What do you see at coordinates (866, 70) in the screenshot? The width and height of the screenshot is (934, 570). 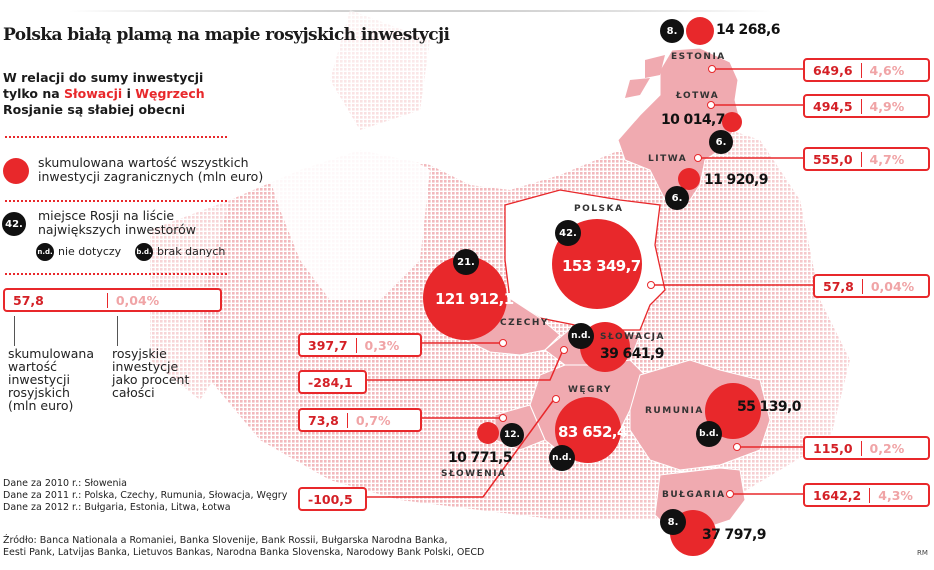 I see `estonia-value-box: 649,6 4,6%` at bounding box center [866, 70].